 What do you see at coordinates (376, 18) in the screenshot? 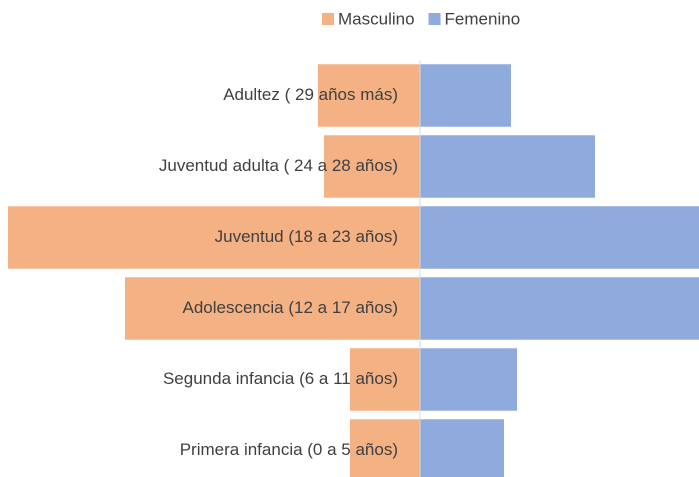
I see `legend-label: Masculino` at bounding box center [376, 18].